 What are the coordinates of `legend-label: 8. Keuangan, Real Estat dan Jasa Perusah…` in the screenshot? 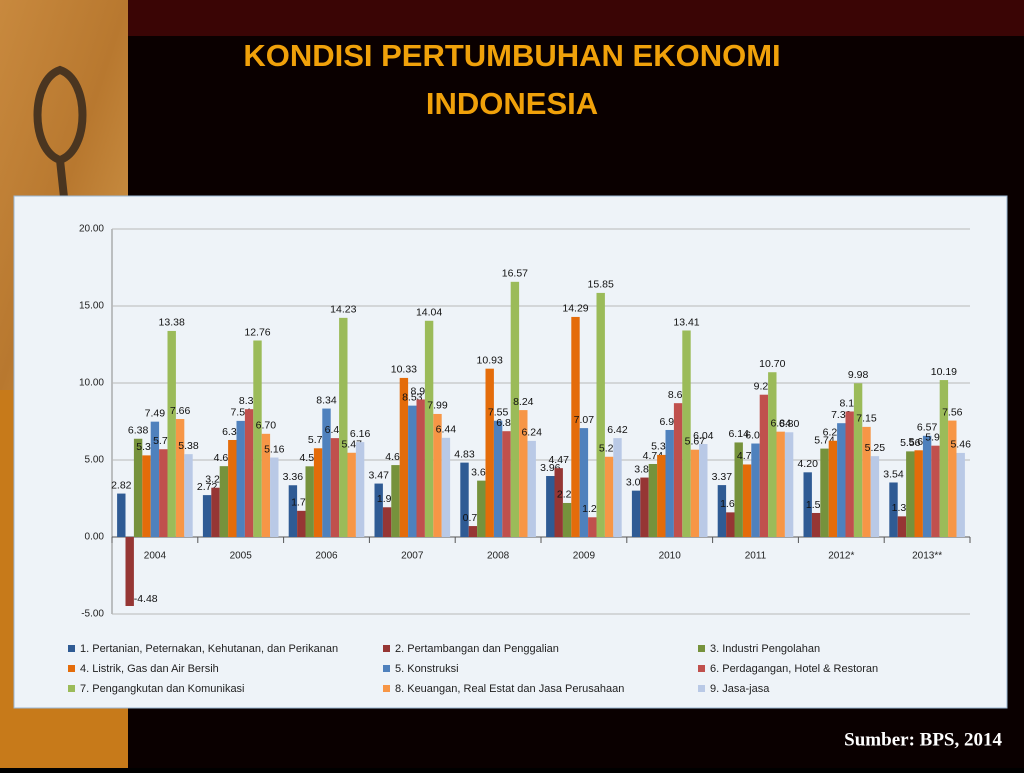 It's located at (509, 689).